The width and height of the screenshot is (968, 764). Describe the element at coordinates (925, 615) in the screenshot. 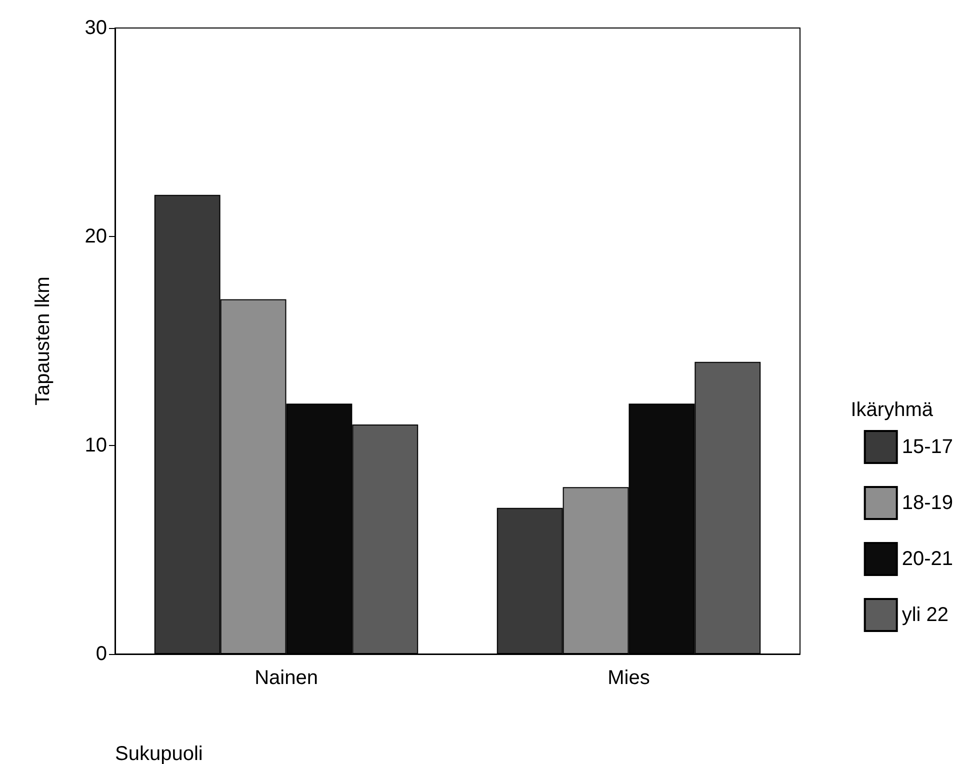

I see `legend-label: yli 22` at that location.